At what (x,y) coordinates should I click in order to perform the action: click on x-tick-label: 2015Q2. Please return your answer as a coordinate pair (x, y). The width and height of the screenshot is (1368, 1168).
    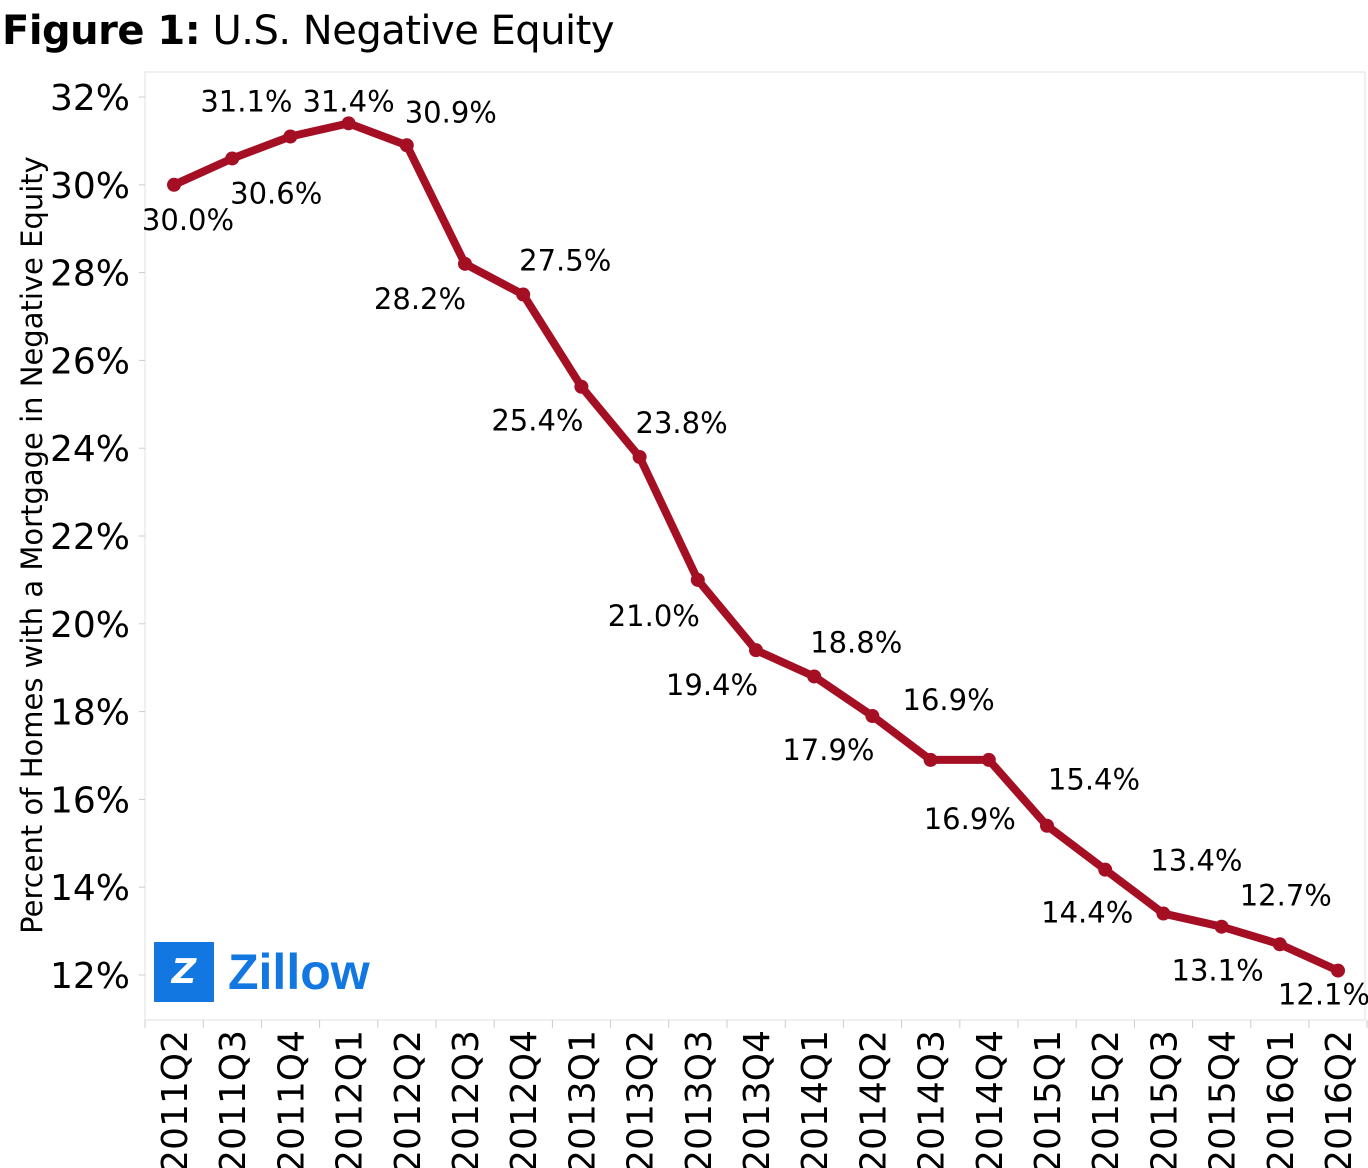
    Looking at the image, I should click on (1106, 1099).